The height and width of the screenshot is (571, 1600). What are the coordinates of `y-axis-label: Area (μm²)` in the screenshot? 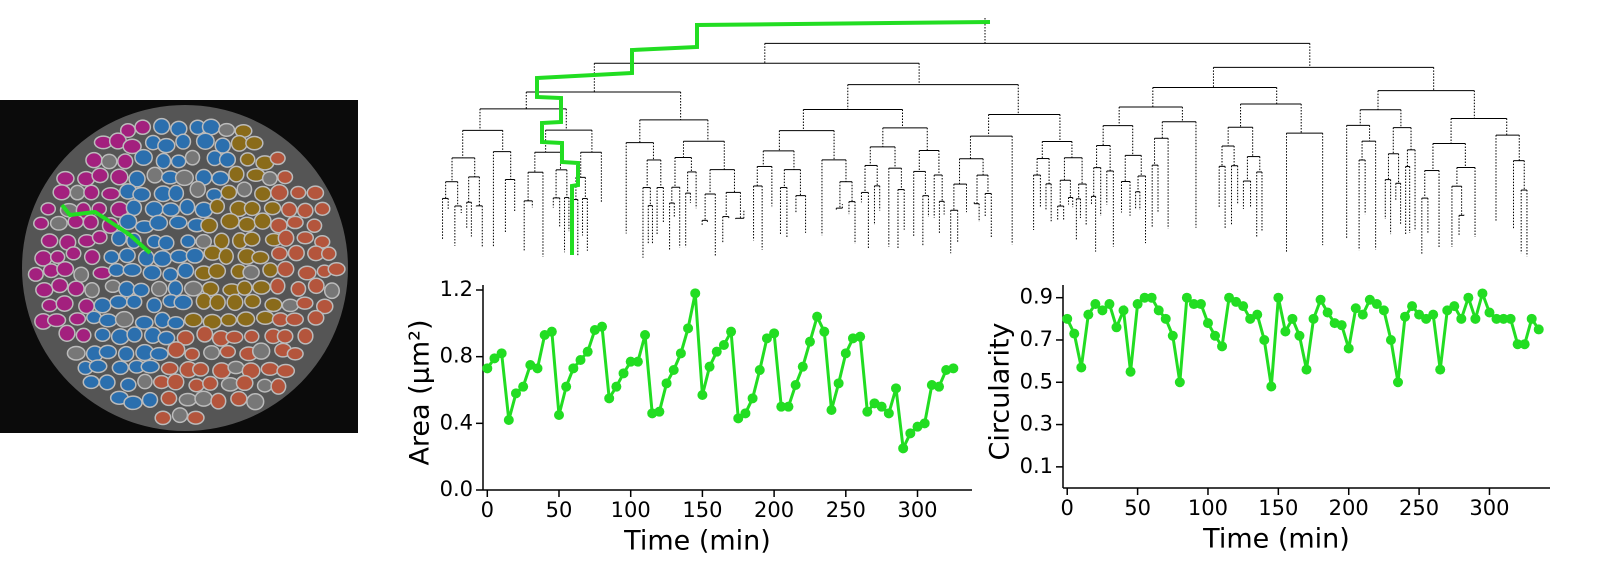 It's located at (420, 392).